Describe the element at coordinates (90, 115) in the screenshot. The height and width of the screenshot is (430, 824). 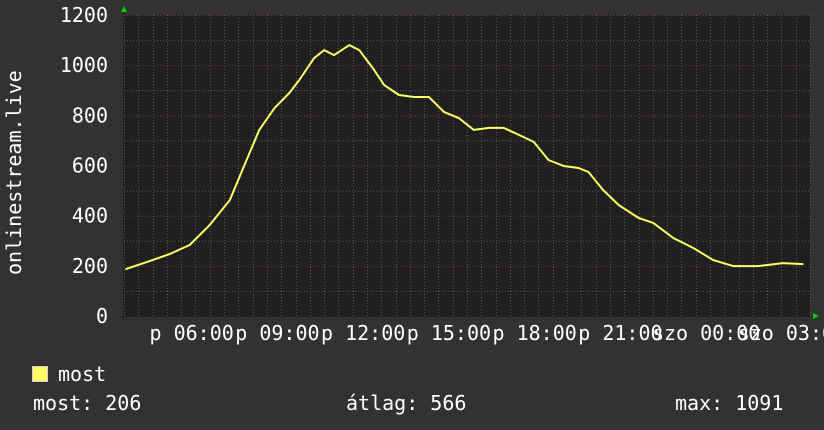
I see `y-tick-label: 800` at that location.